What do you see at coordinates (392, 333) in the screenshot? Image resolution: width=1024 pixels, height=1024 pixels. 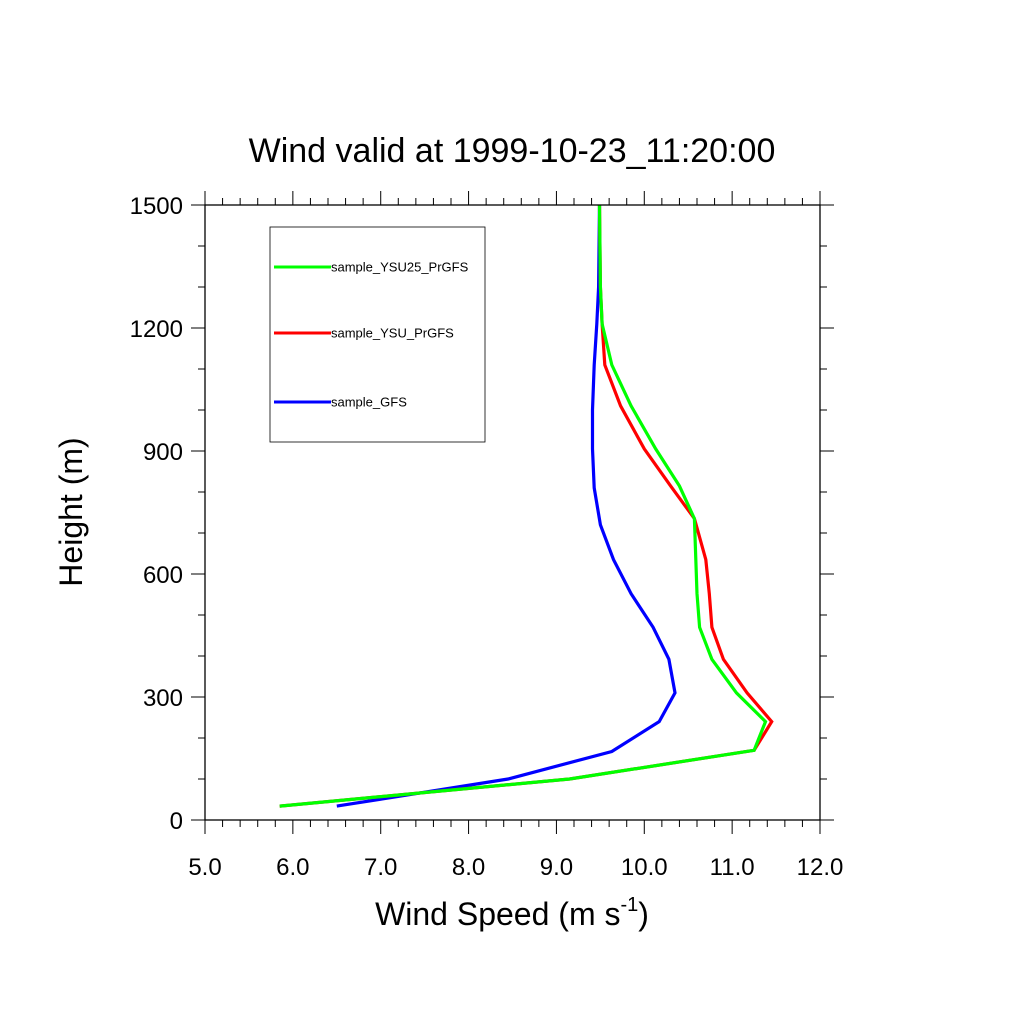 I see `legend-label: sample_YSU_PrGFS` at bounding box center [392, 333].